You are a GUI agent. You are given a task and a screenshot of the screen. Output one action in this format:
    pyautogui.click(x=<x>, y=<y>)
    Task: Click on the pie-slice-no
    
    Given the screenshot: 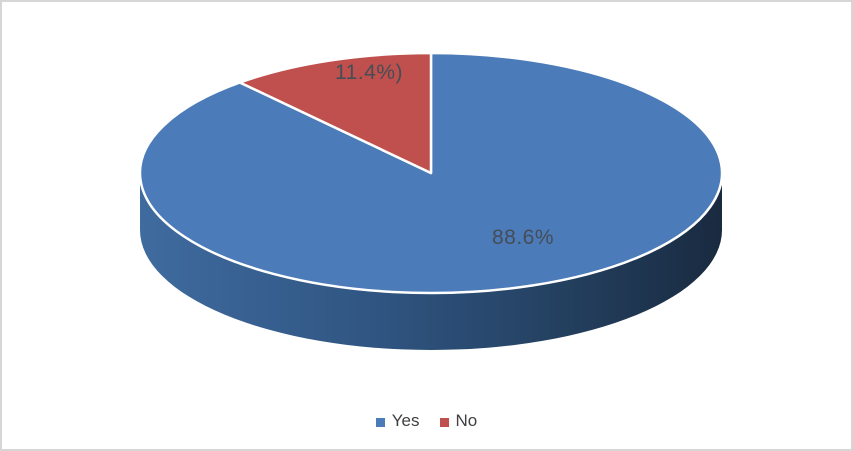 What is the action you would take?
    pyautogui.click(x=335, y=113)
    